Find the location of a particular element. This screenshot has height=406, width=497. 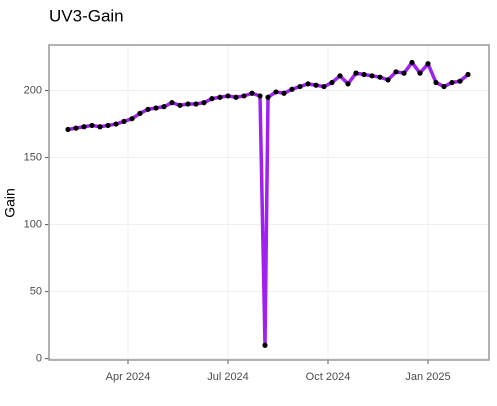

y-tick-label: 0 is located at coordinates (39, 359).